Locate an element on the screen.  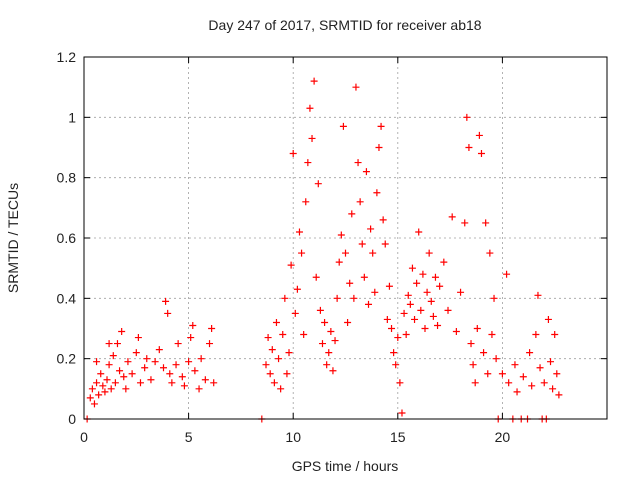
y-tick-label: 1.2 is located at coordinates (67, 57).